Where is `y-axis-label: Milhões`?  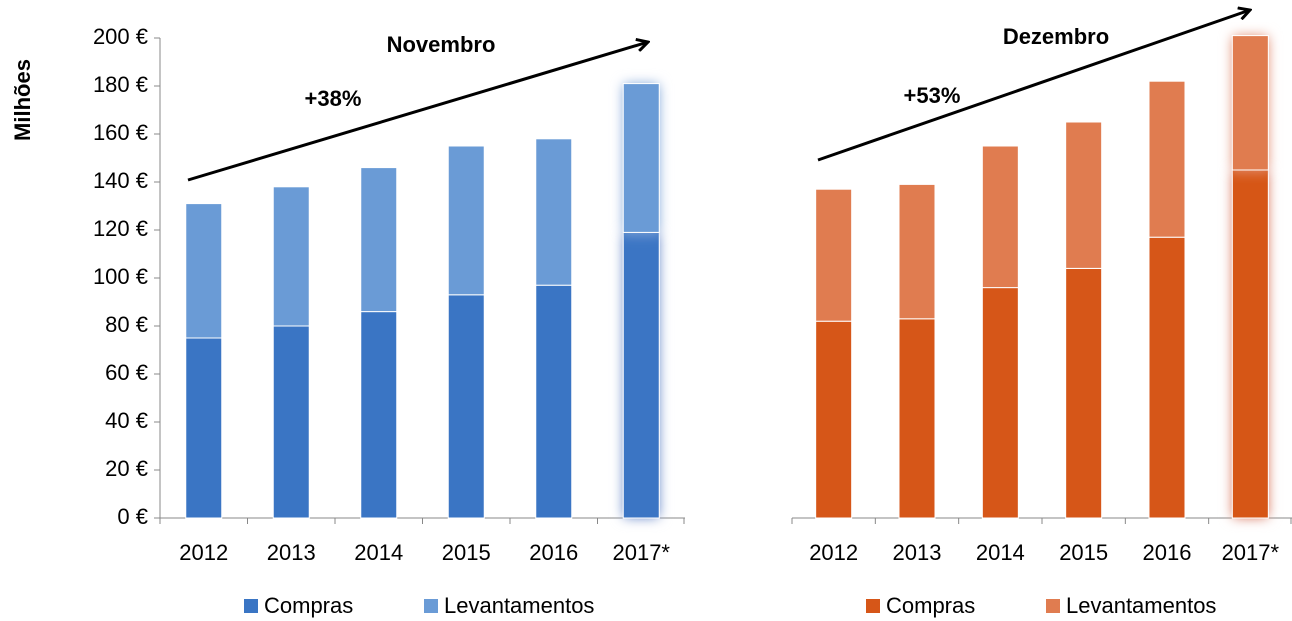 y-axis-label: Milhões is located at coordinates (22, 100).